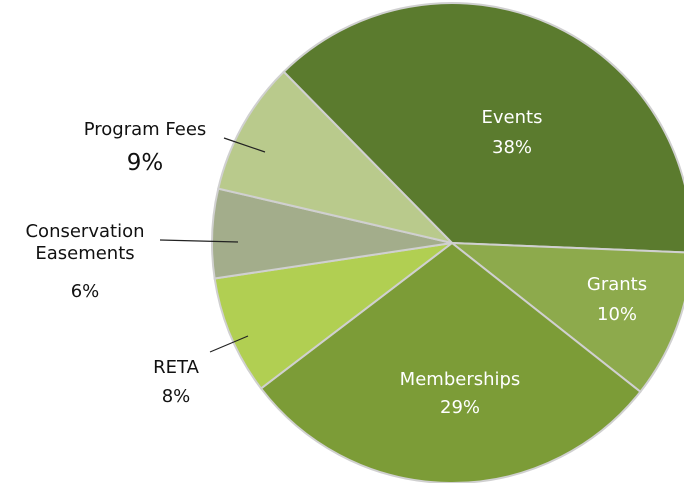 The width and height of the screenshot is (684, 483). What do you see at coordinates (145, 163) in the screenshot?
I see `value-label: 9%` at bounding box center [145, 163].